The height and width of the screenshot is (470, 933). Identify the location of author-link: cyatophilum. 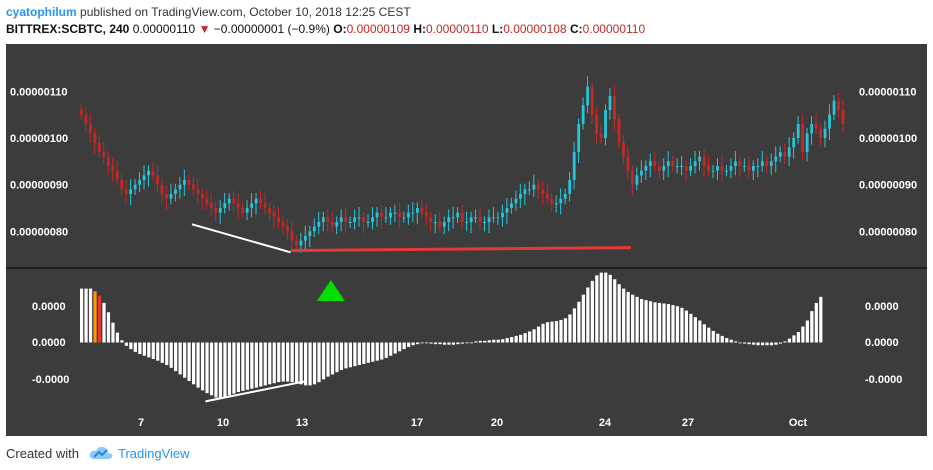
(41, 12).